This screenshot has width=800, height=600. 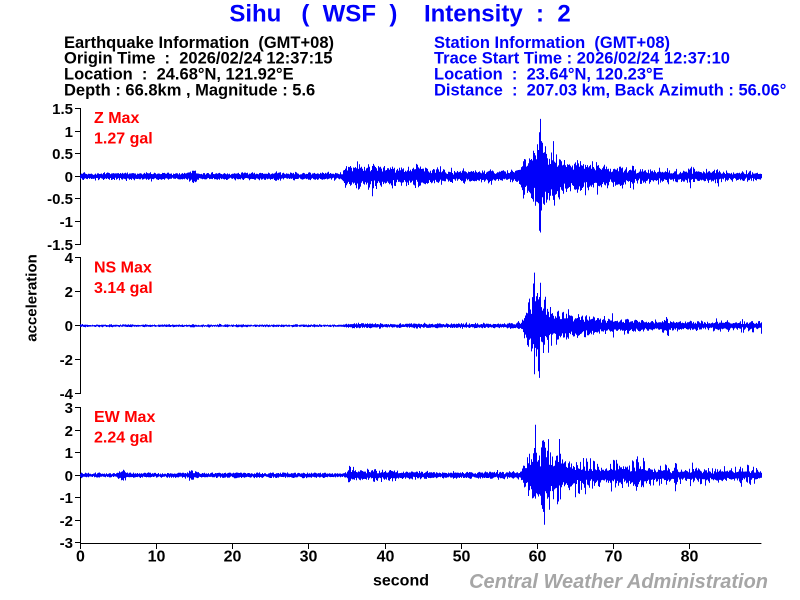 I want to click on svg-text: -4, so click(x=67, y=394).